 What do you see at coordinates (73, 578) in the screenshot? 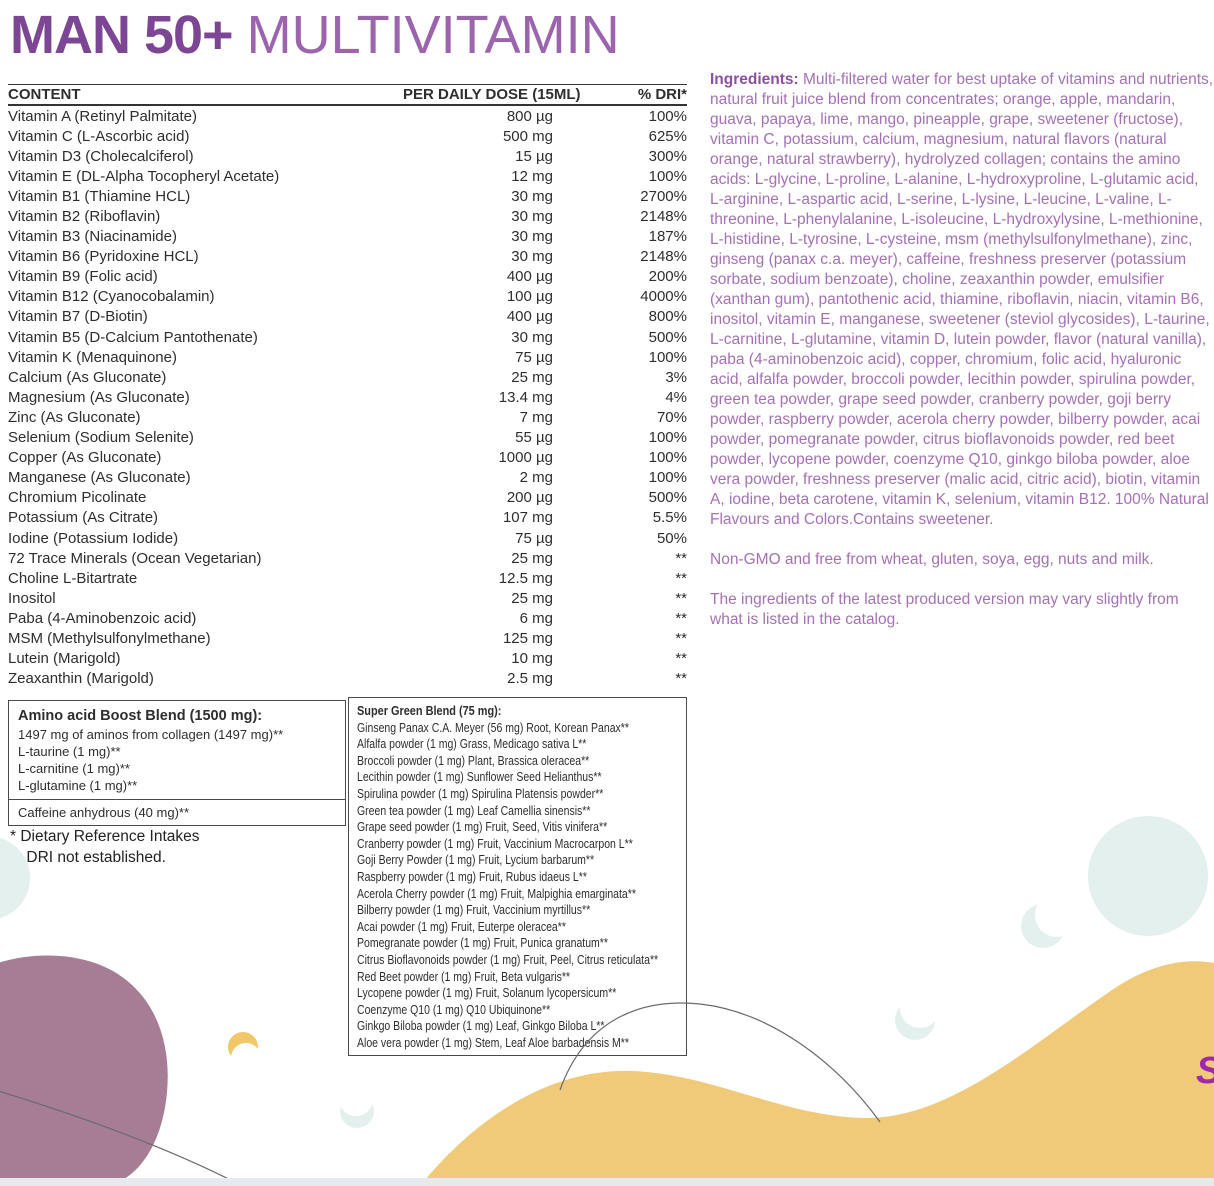
I see `nutrient-name: Choline L-Bitartrate` at bounding box center [73, 578].